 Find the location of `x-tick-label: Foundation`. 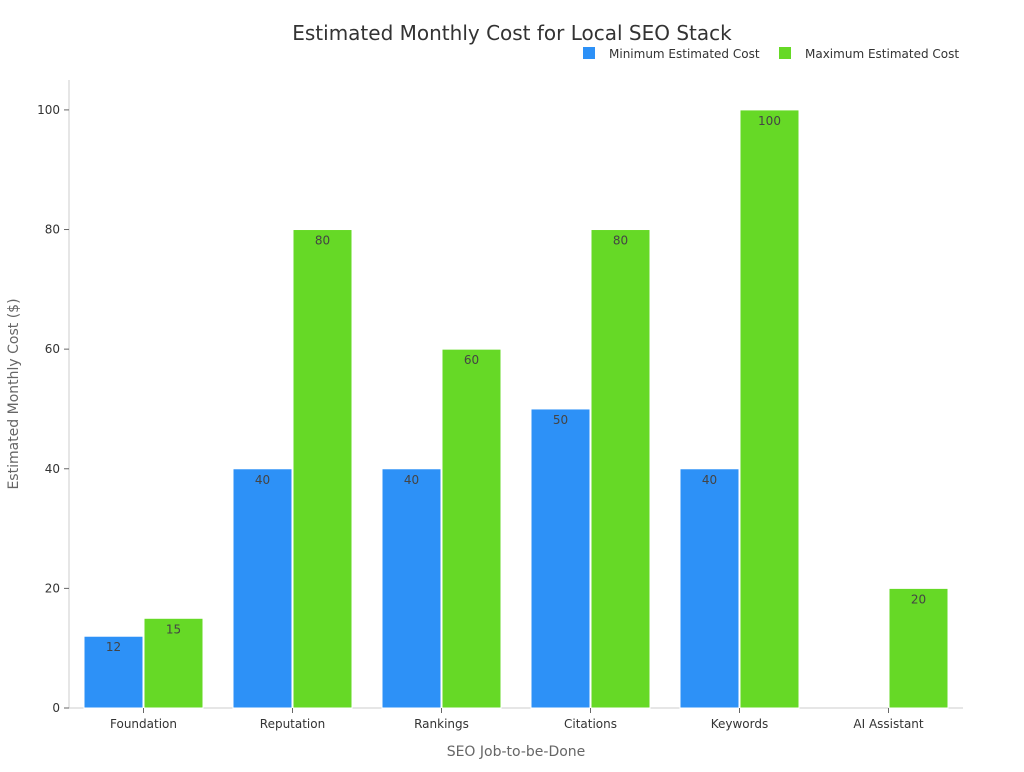

x-tick-label: Foundation is located at coordinates (143, 724).